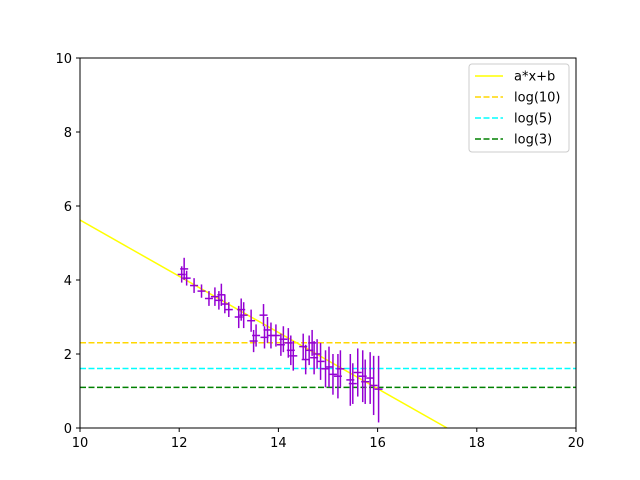  Describe the element at coordinates (533, 140) in the screenshot. I see `legend-label: log(3)` at that location.